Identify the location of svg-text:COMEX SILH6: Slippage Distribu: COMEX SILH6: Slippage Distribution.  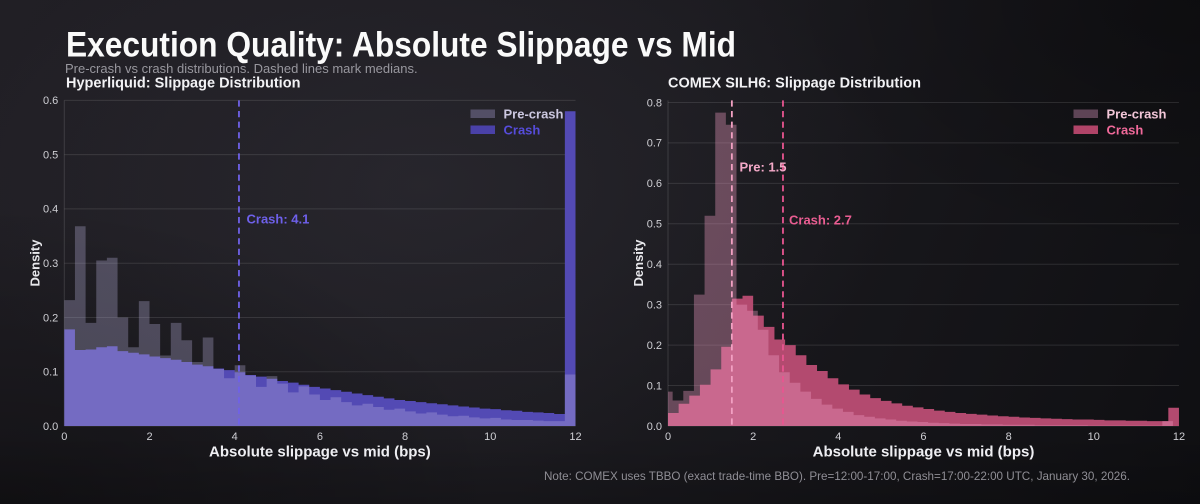
(794, 84).